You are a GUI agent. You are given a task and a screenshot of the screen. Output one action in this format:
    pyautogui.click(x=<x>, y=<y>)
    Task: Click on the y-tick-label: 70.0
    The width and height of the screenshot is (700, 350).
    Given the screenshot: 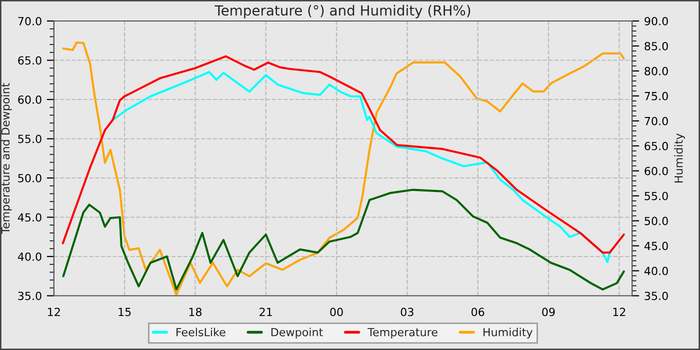 What is the action you would take?
    pyautogui.click(x=30, y=21)
    